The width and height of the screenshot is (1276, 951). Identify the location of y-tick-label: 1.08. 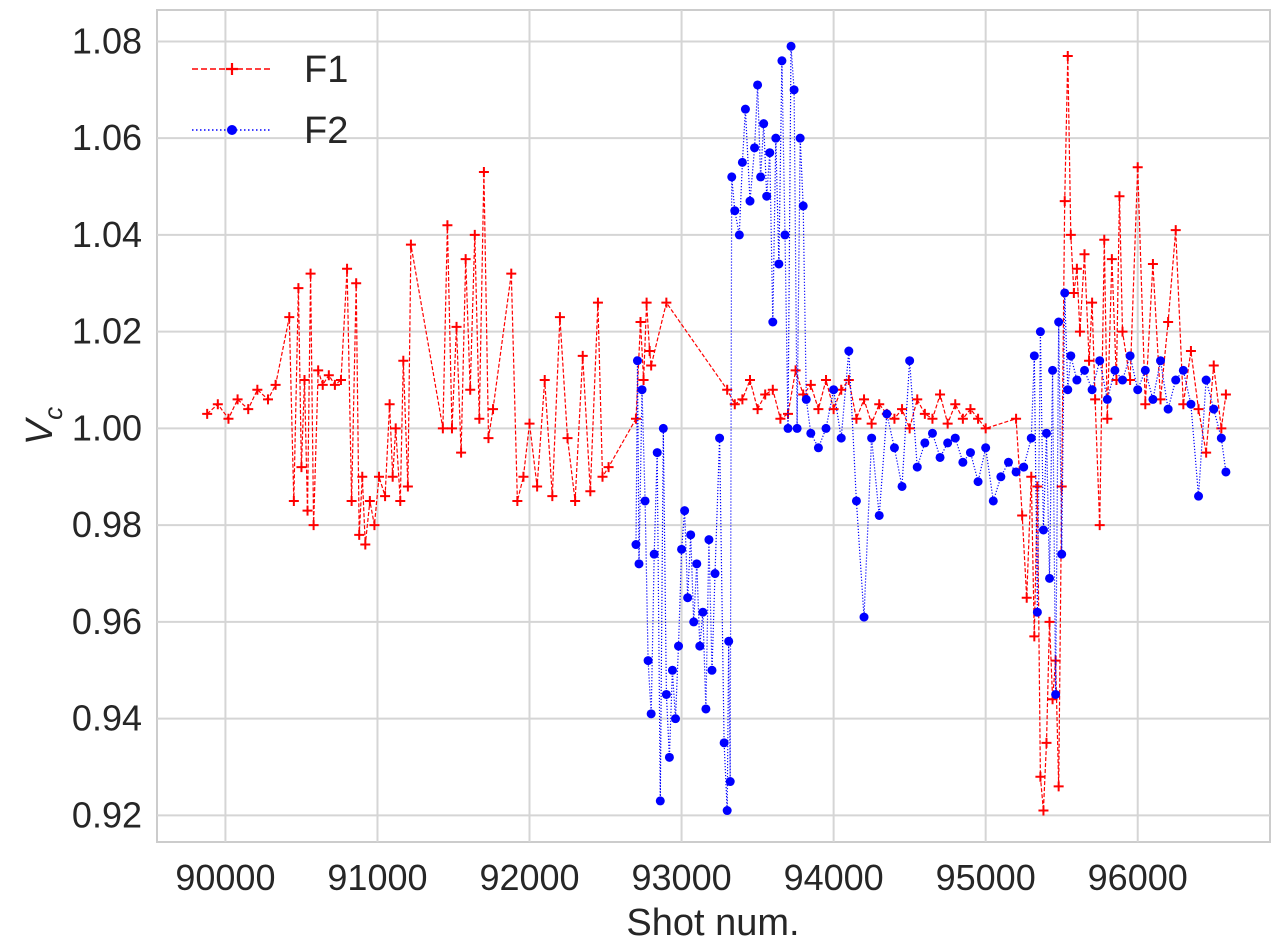
(107, 40).